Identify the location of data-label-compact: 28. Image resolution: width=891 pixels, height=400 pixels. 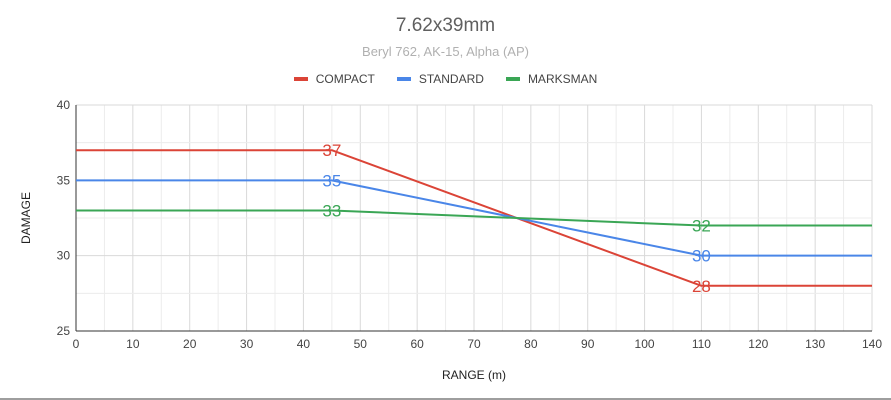
(701, 286).